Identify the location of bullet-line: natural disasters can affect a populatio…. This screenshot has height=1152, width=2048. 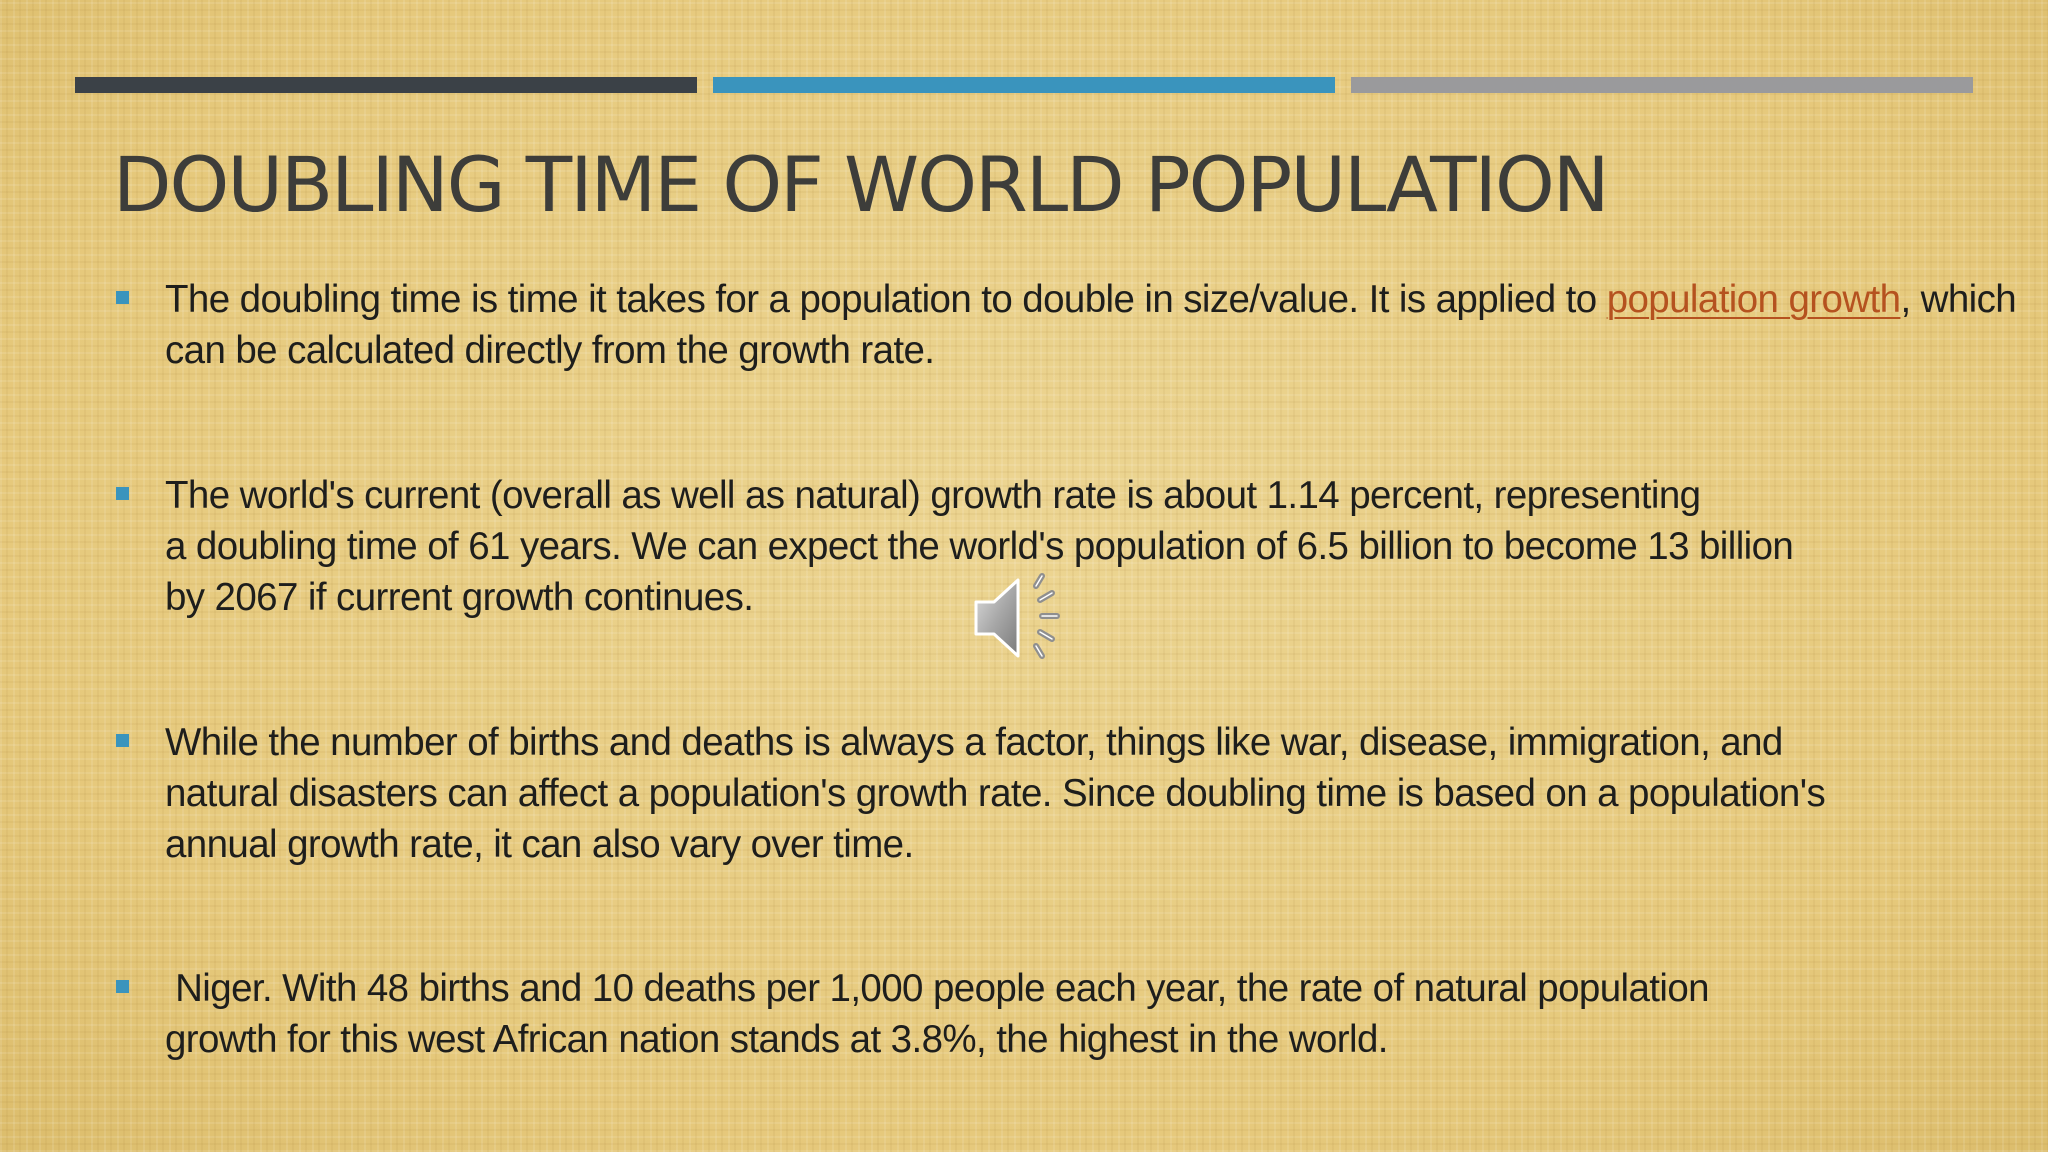
(995, 793).